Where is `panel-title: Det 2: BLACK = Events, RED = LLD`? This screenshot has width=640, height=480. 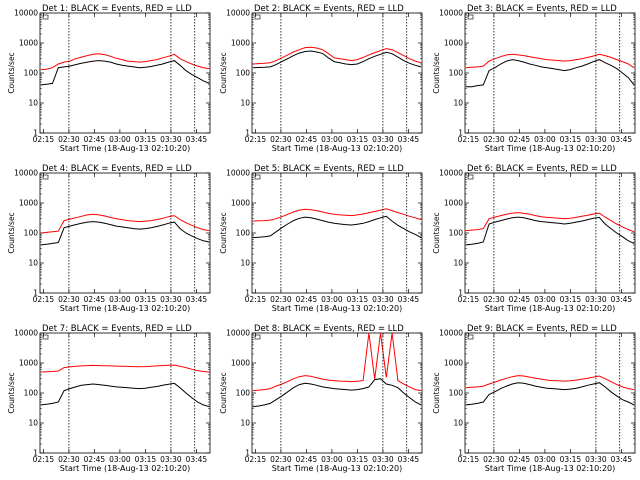 panel-title: Det 2: BLACK = Events, RED = LLD is located at coordinates (329, 9).